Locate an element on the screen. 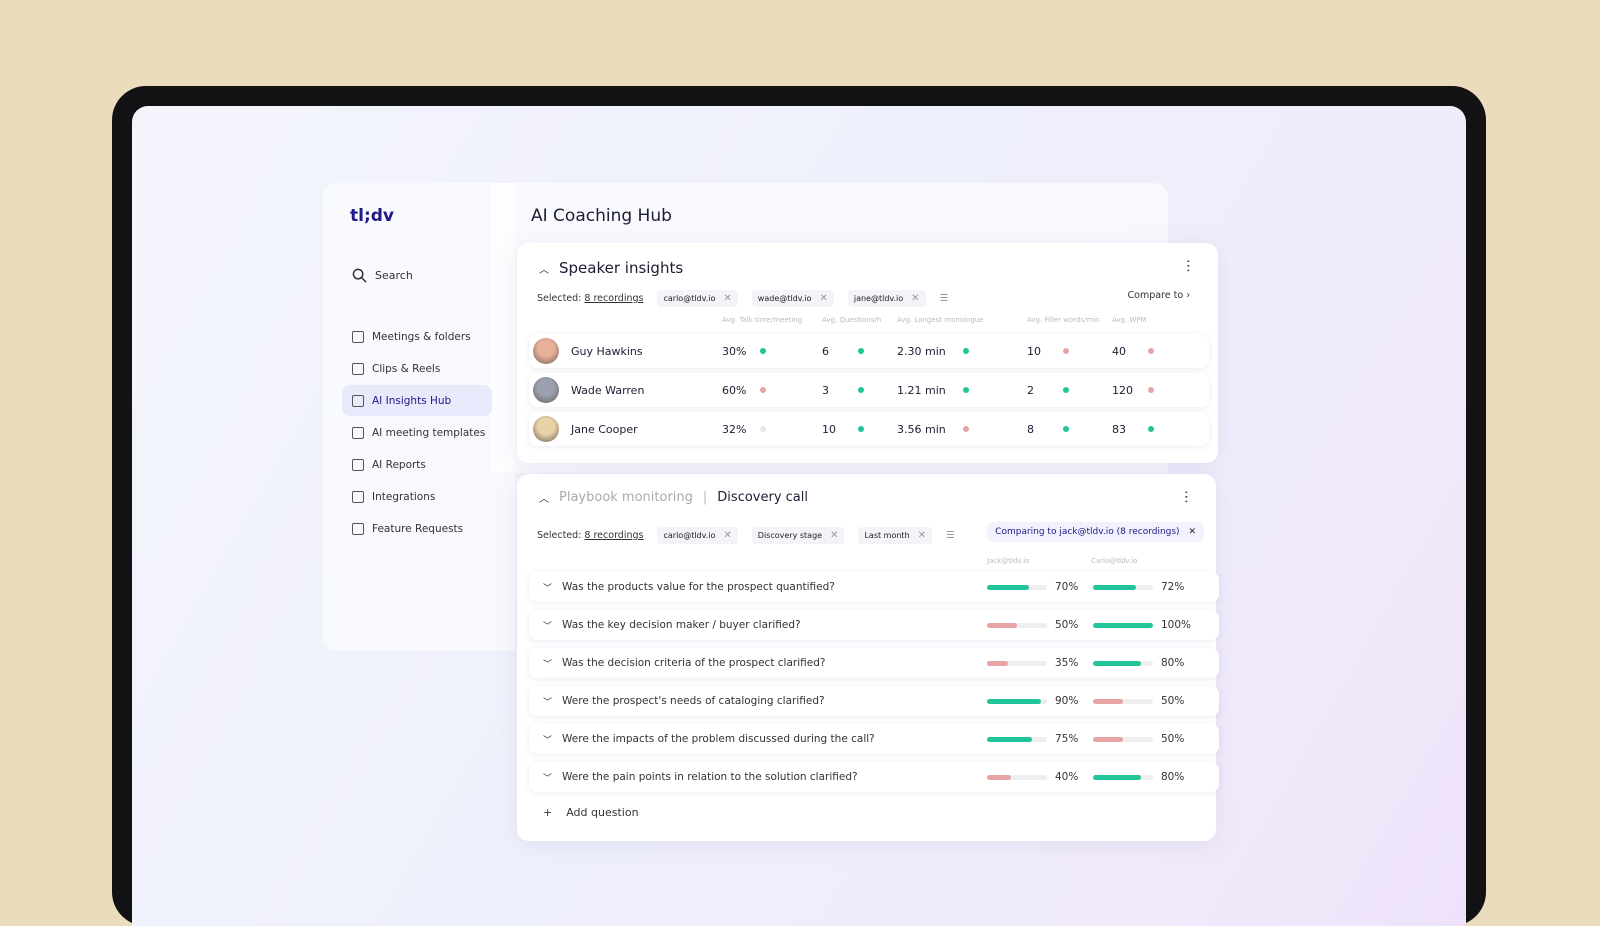 Image resolution: width=1600 pixels, height=926 pixels. metric-cell: 60% is located at coordinates (744, 390).